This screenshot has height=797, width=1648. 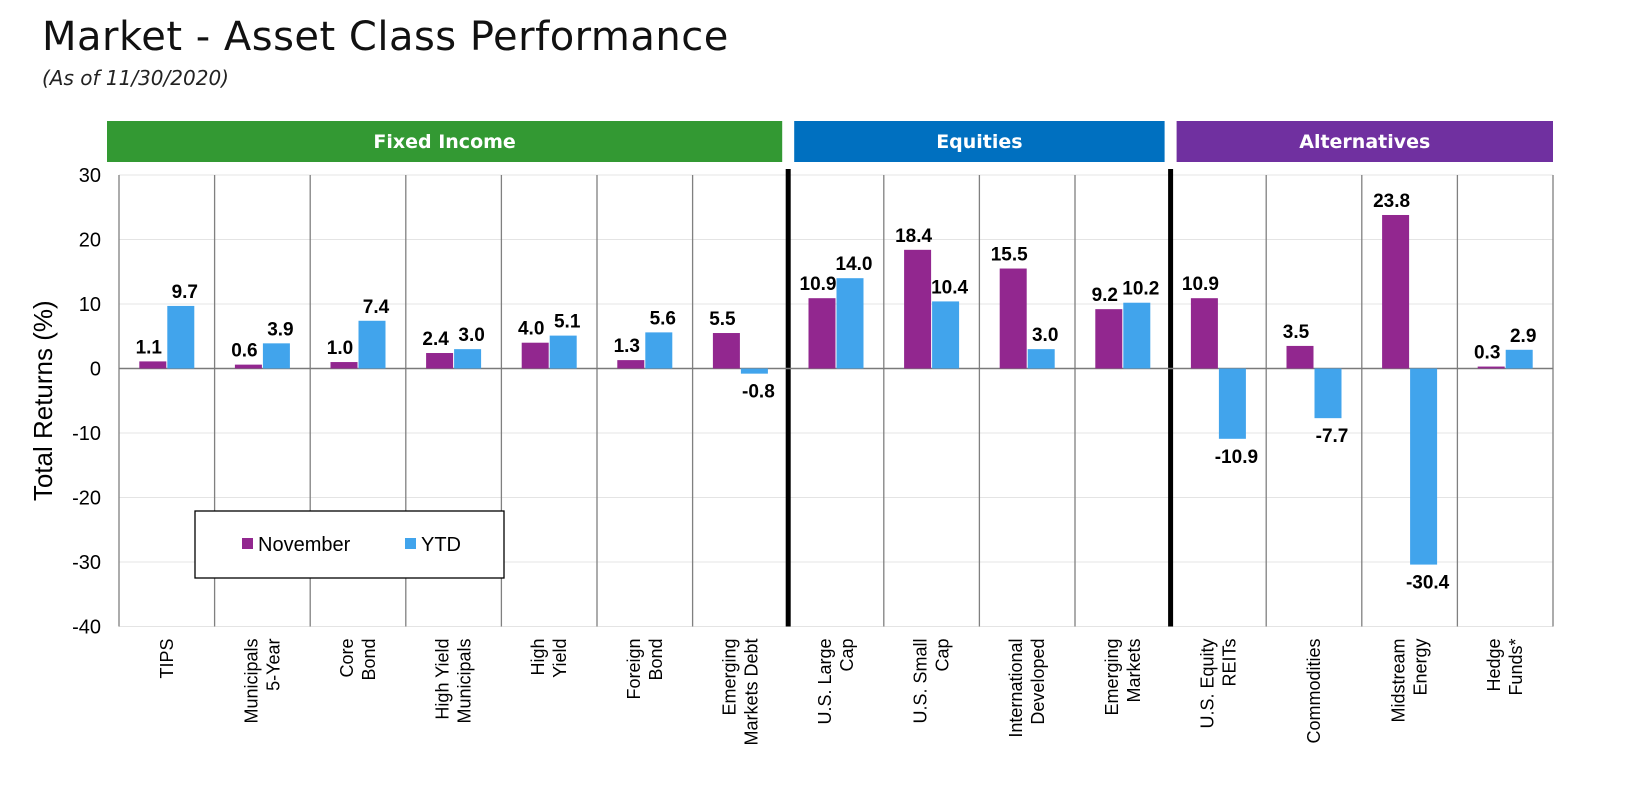 What do you see at coordinates (86, 628) in the screenshot?
I see `y-tick-label: -40` at bounding box center [86, 628].